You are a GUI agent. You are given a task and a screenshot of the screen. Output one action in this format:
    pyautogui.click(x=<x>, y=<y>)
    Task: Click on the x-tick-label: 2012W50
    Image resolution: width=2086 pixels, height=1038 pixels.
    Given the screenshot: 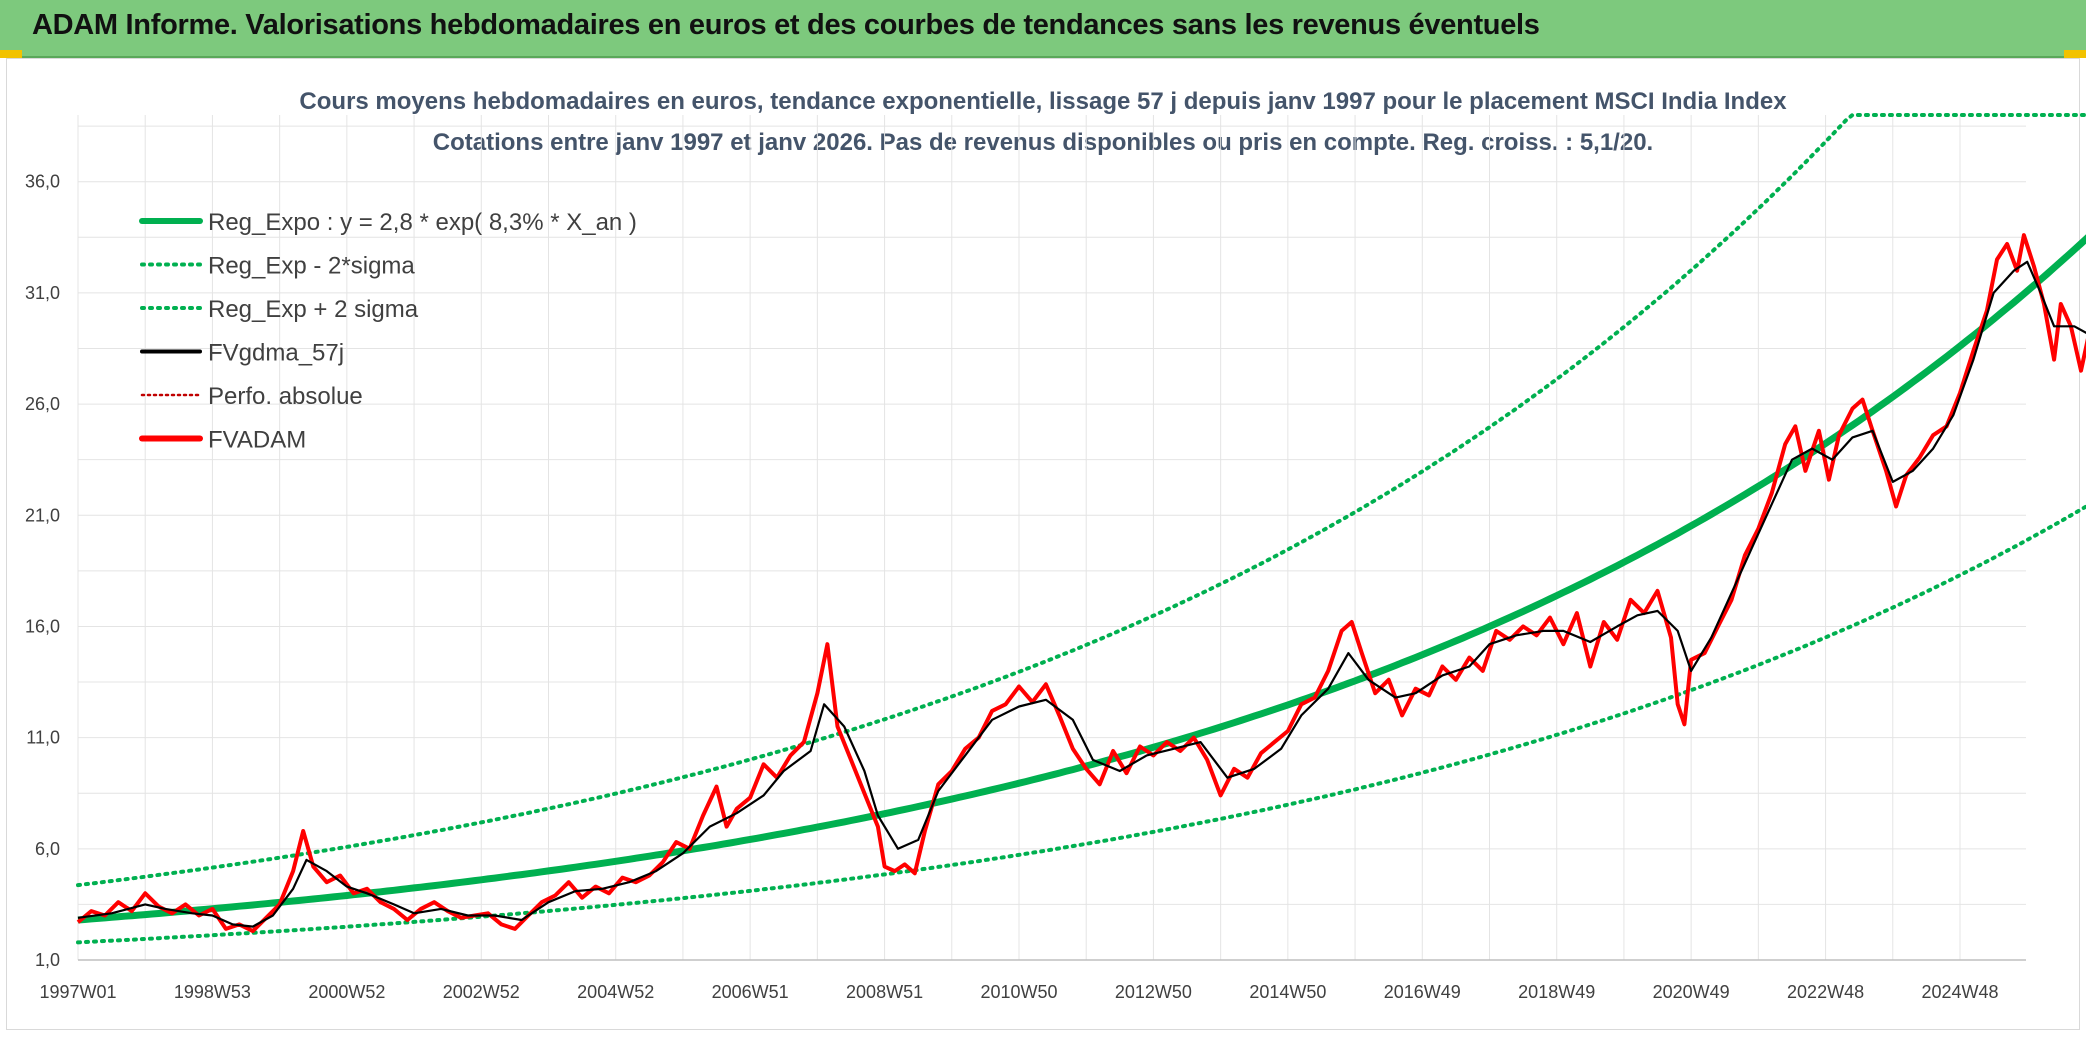 What is the action you would take?
    pyautogui.click(x=1153, y=992)
    